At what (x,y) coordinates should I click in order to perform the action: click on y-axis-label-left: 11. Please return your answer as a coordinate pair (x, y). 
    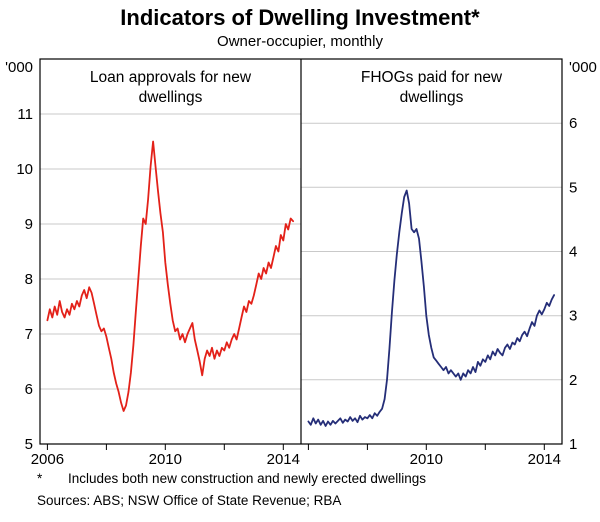
    Looking at the image, I should click on (25, 114).